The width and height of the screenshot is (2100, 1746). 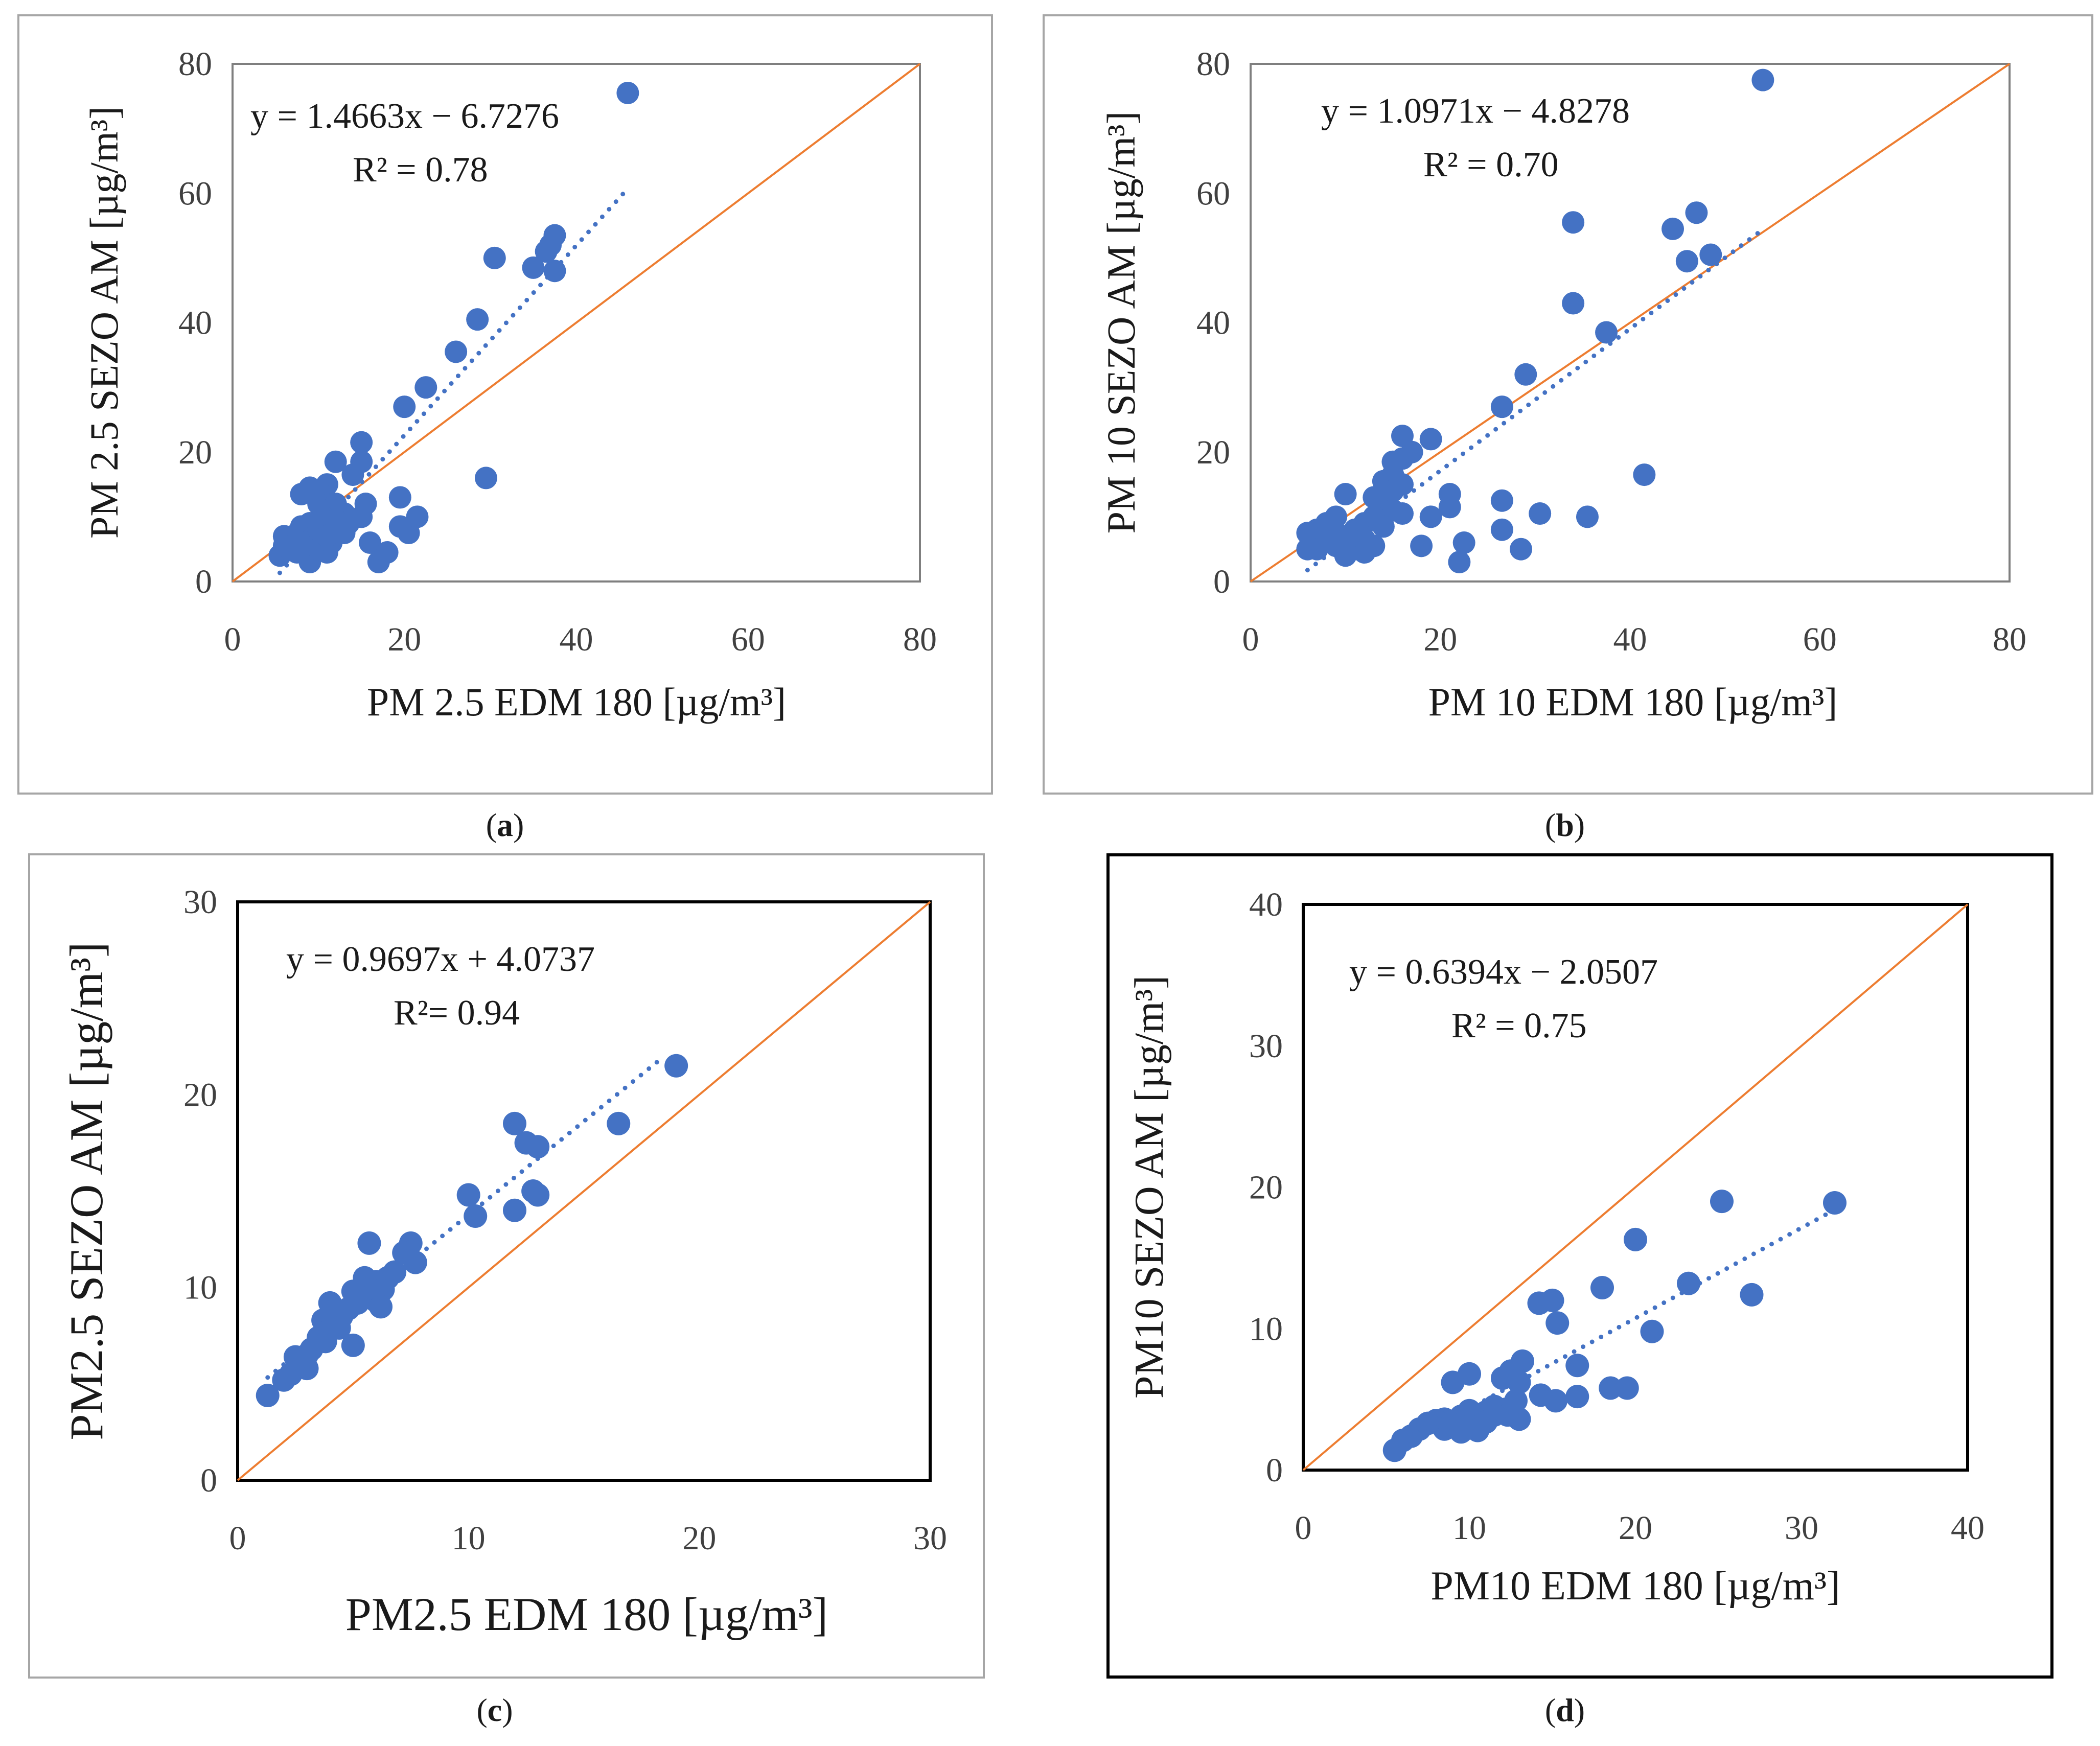 I want to click on caption-c: (c), so click(x=494, y=1710).